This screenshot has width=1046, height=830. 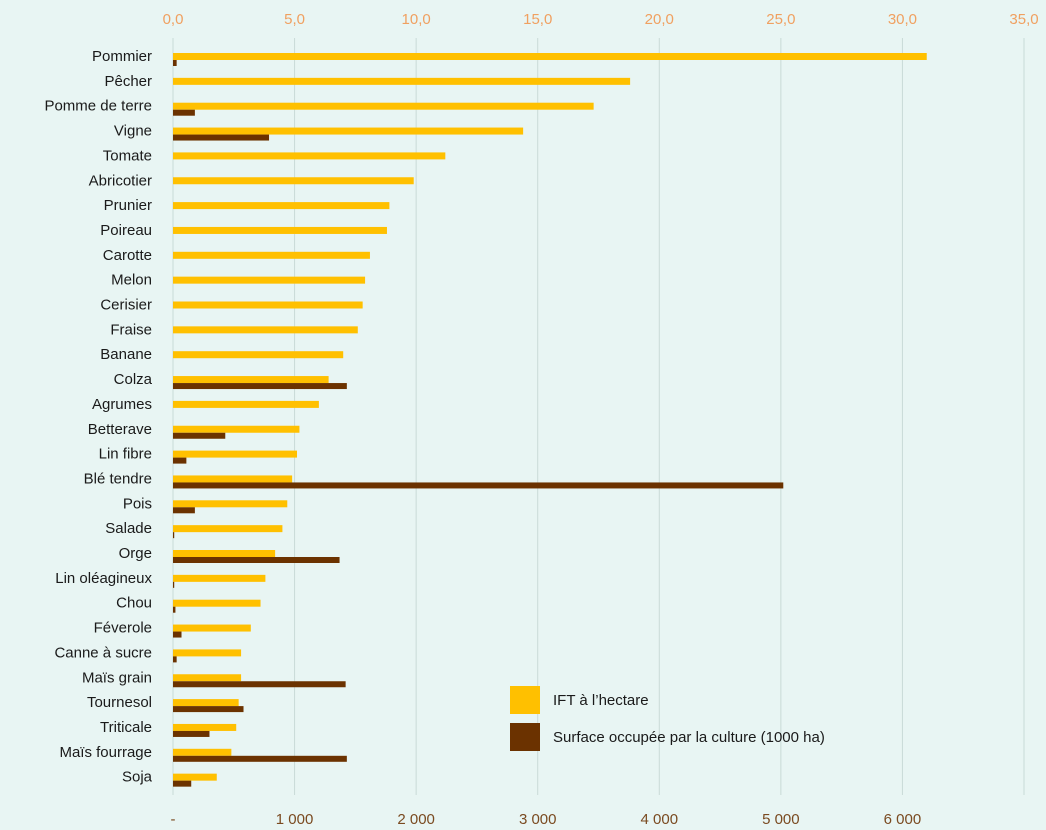 I want to click on category-label: Blé tendre, so click(x=118, y=478).